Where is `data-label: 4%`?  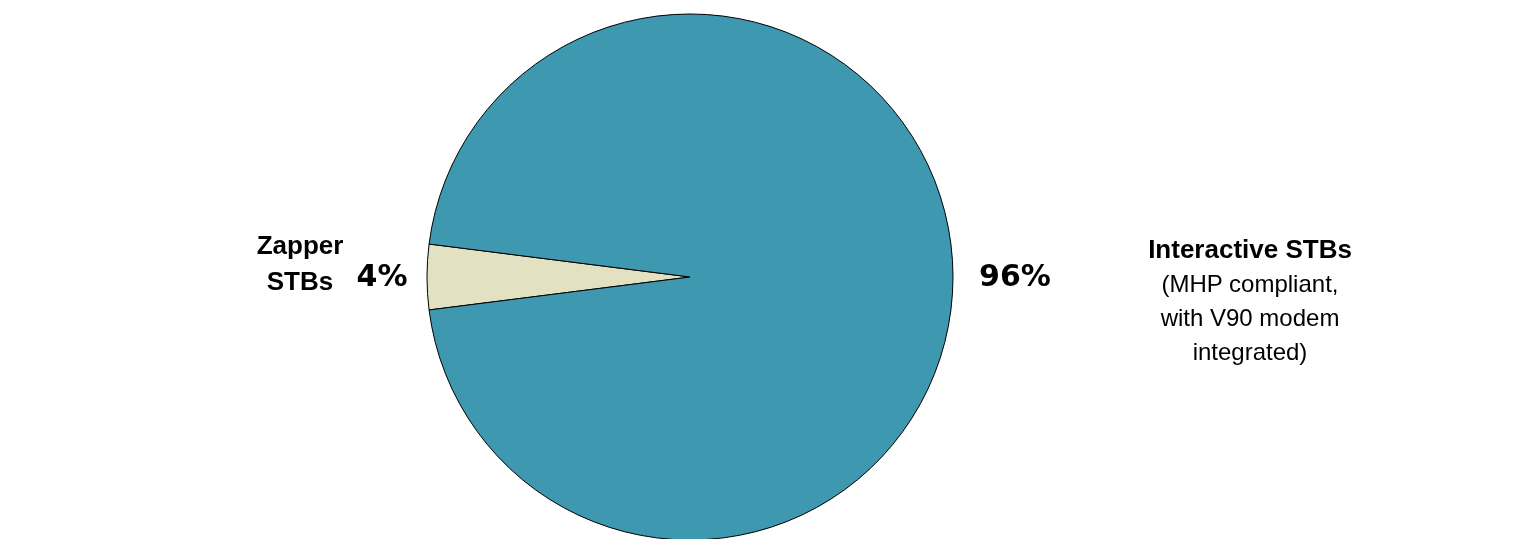
data-label: 4% is located at coordinates (382, 275).